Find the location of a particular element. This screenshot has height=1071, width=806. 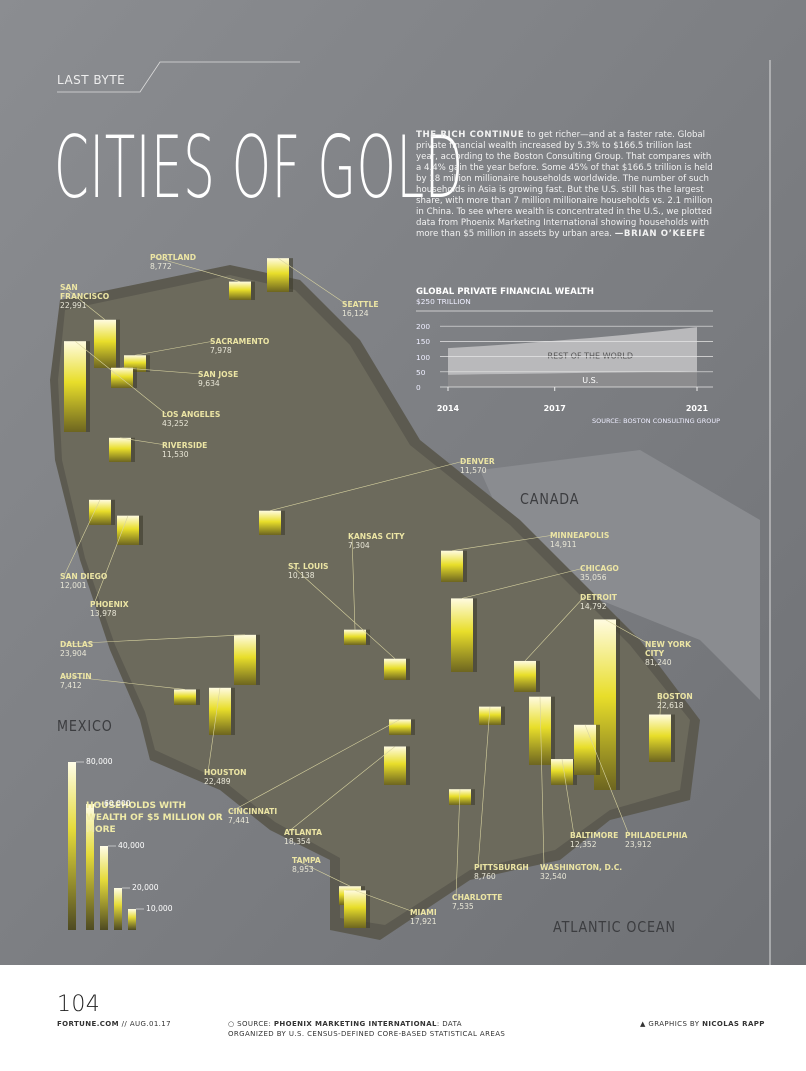

city-name: CHICAGO is located at coordinates (599, 568).